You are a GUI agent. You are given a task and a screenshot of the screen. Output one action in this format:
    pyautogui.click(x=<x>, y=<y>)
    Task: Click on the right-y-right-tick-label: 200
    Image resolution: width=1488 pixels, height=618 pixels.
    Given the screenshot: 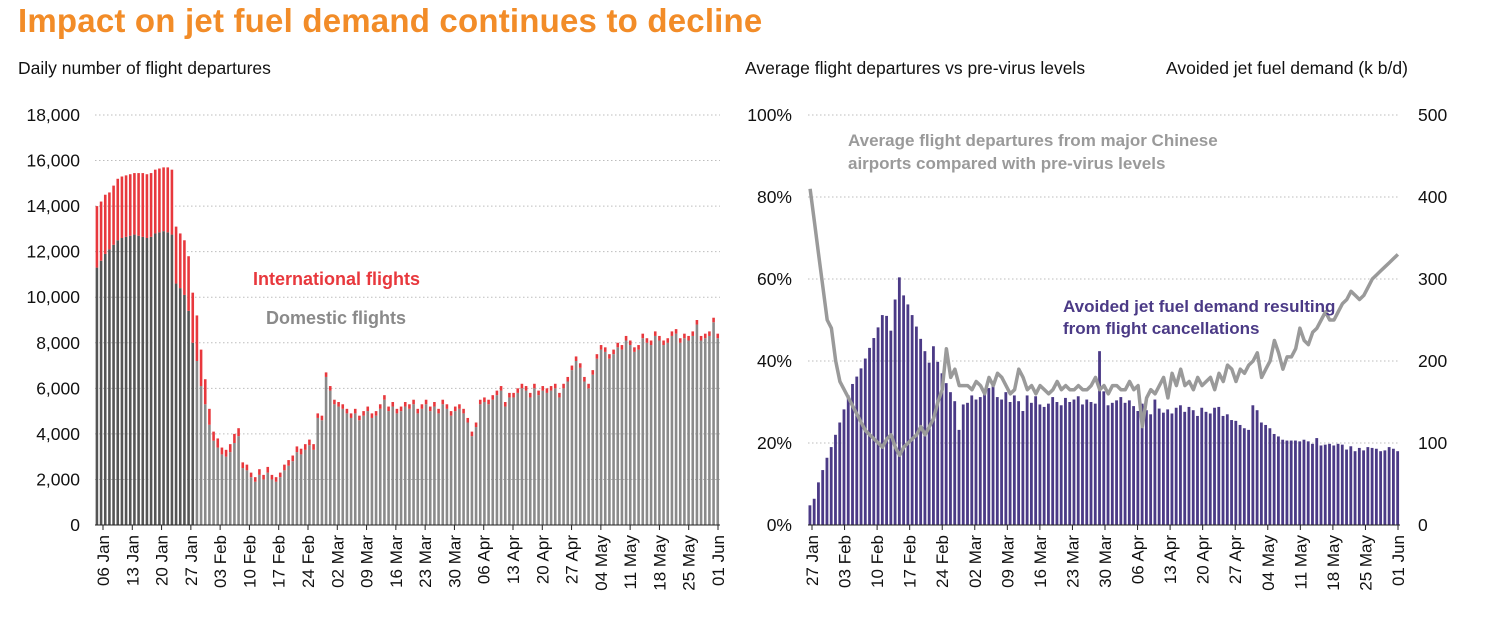 What is the action you would take?
    pyautogui.click(x=1432, y=361)
    